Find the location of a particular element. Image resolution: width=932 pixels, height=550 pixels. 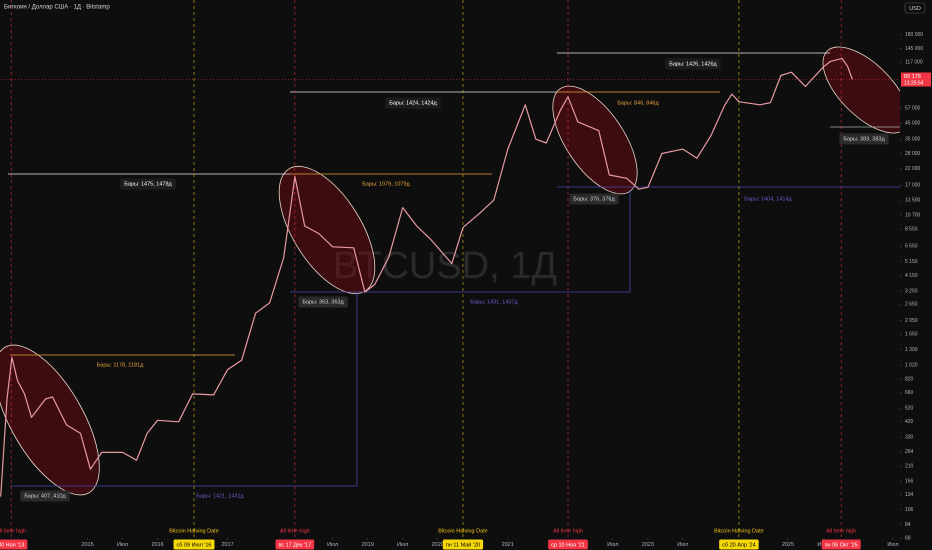

symbol-title: Биткоин / Доллар США · 1Д · Bitstamp is located at coordinates (57, 8).